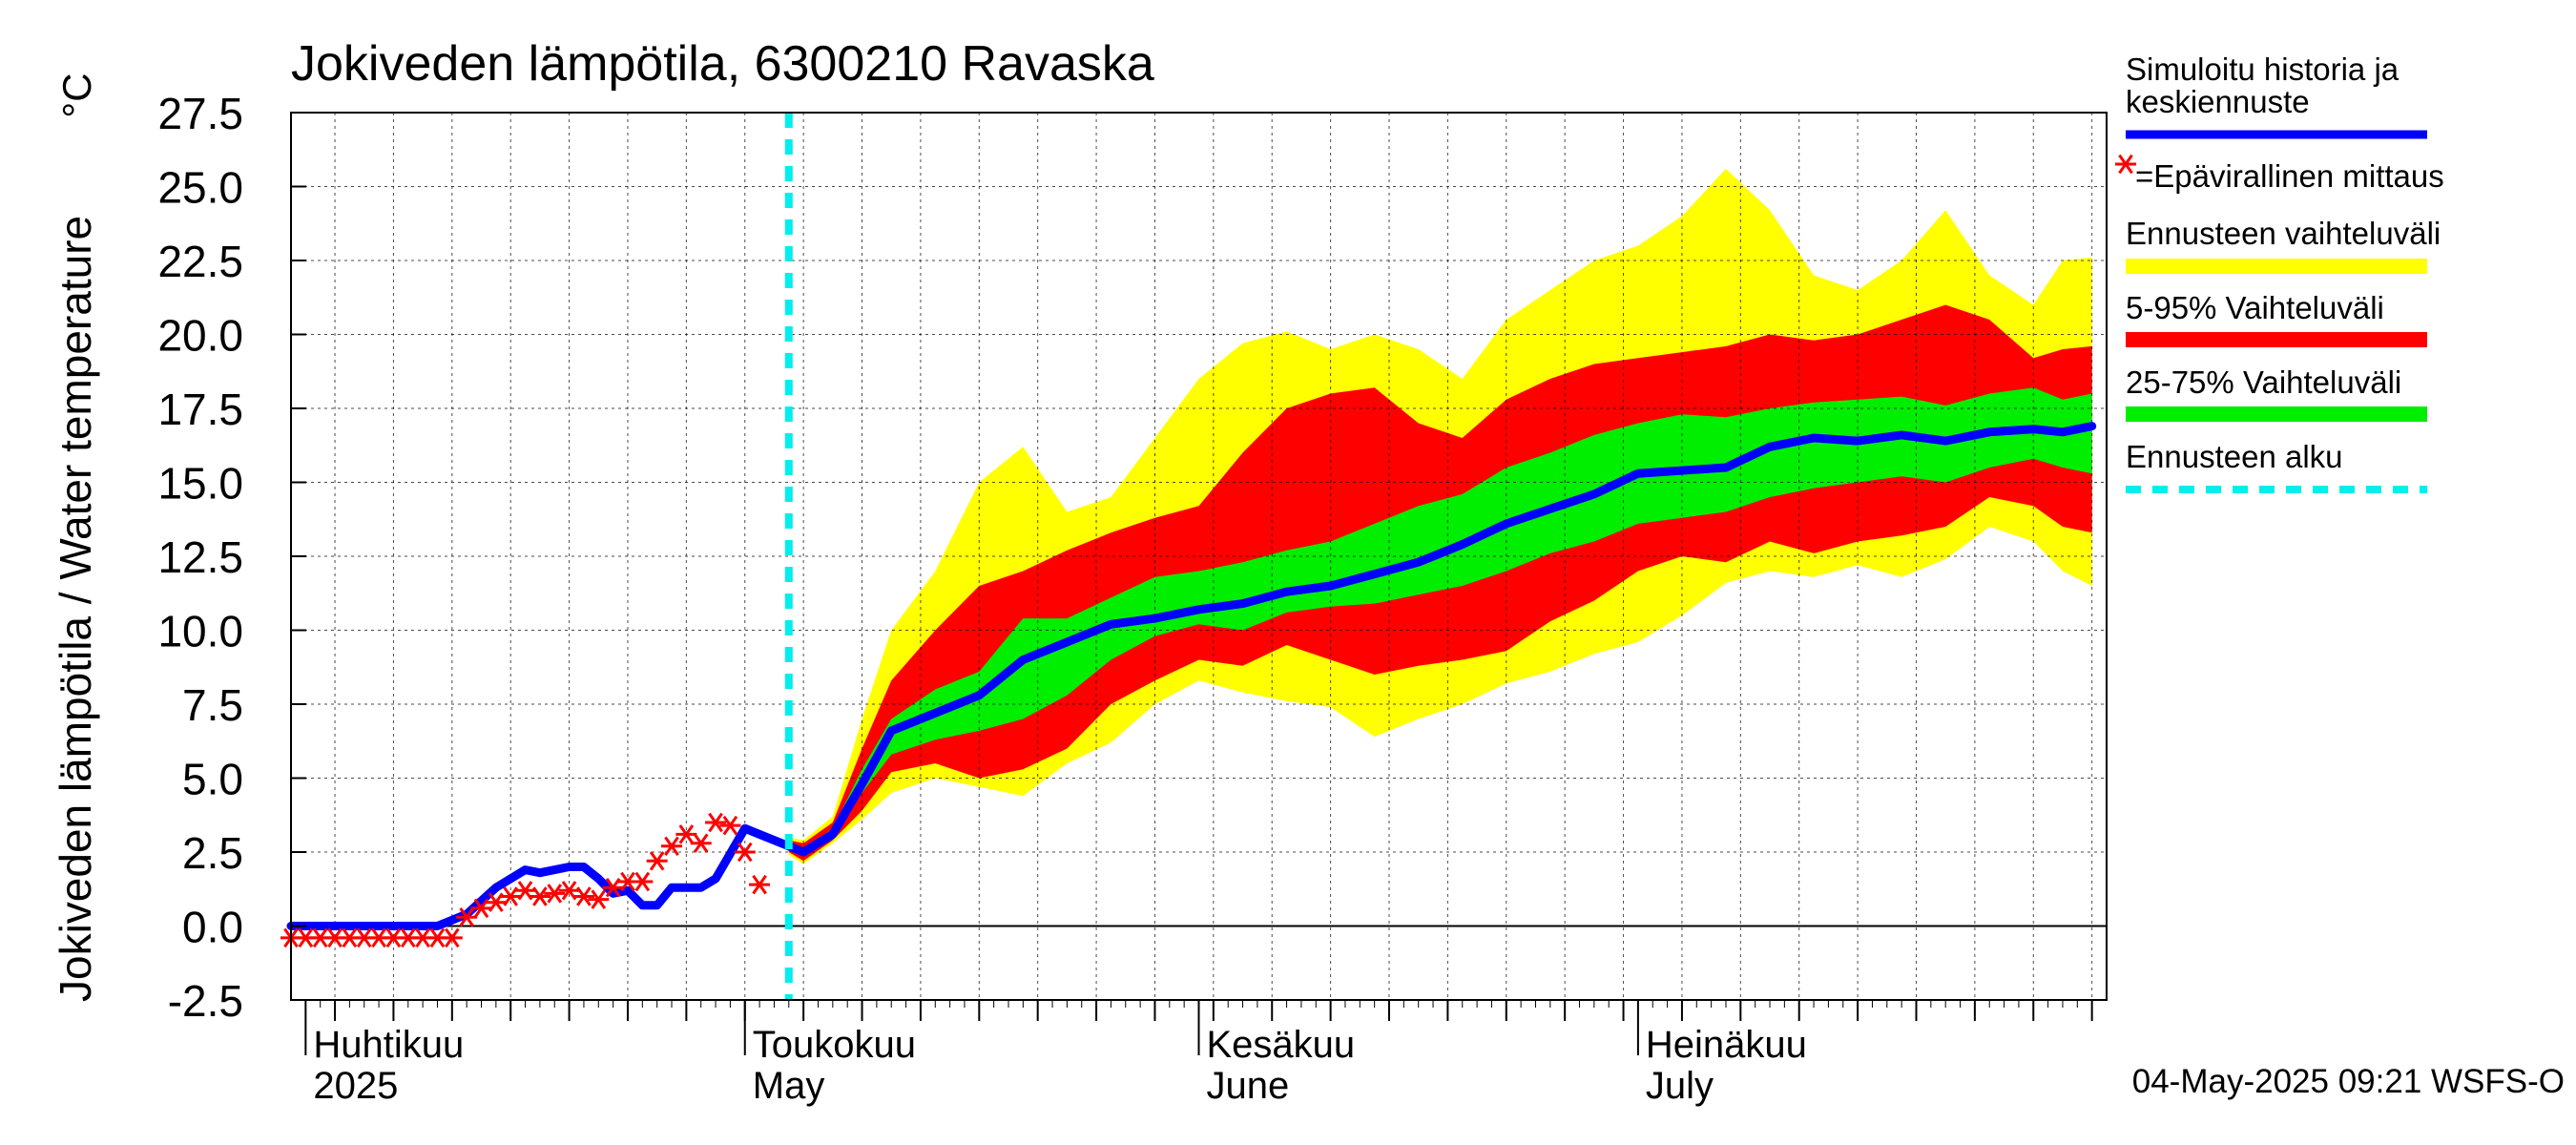  What do you see at coordinates (200, 631) in the screenshot?
I see `y-tick-label: 10.0` at bounding box center [200, 631].